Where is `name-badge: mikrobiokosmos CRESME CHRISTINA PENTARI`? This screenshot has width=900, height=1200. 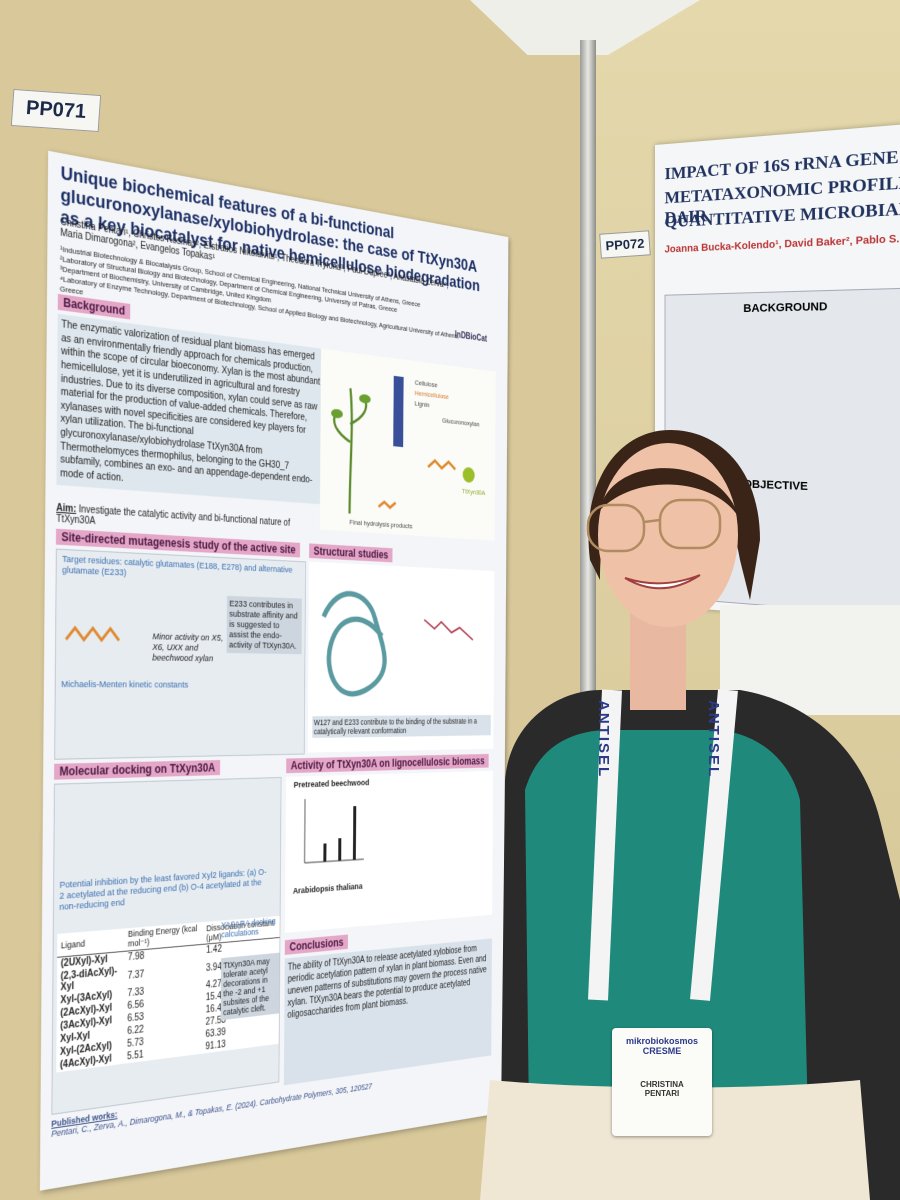 name-badge: mikrobiokosmos CRESME CHRISTINA PENTARI is located at coordinates (662, 1082).